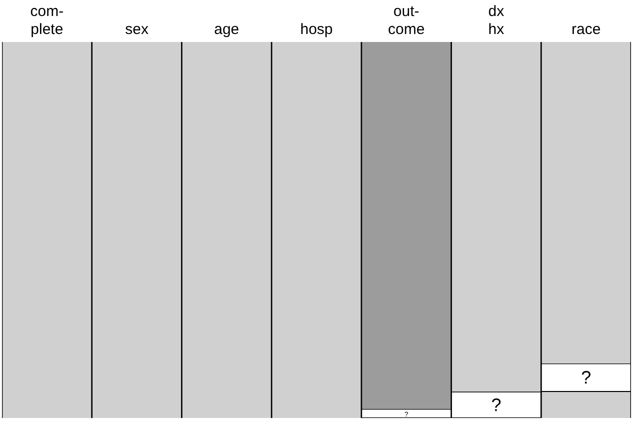  I want to click on x-tick-label: sex, so click(137, 29).